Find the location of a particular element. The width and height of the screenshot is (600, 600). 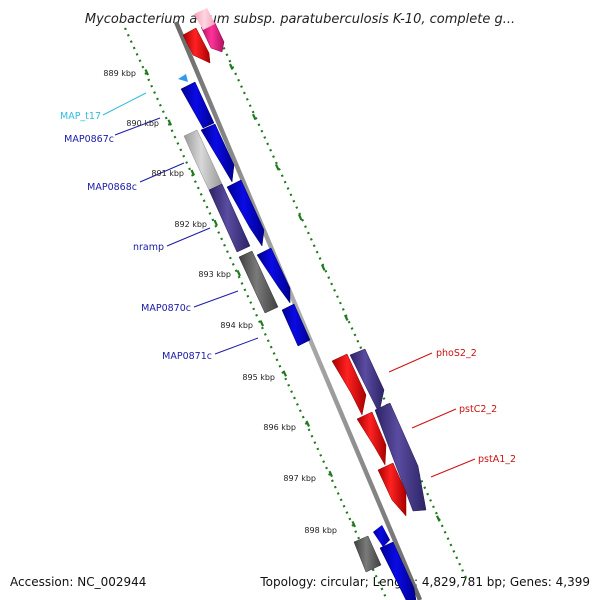

tick-label: 896 kbp is located at coordinates (279, 427).